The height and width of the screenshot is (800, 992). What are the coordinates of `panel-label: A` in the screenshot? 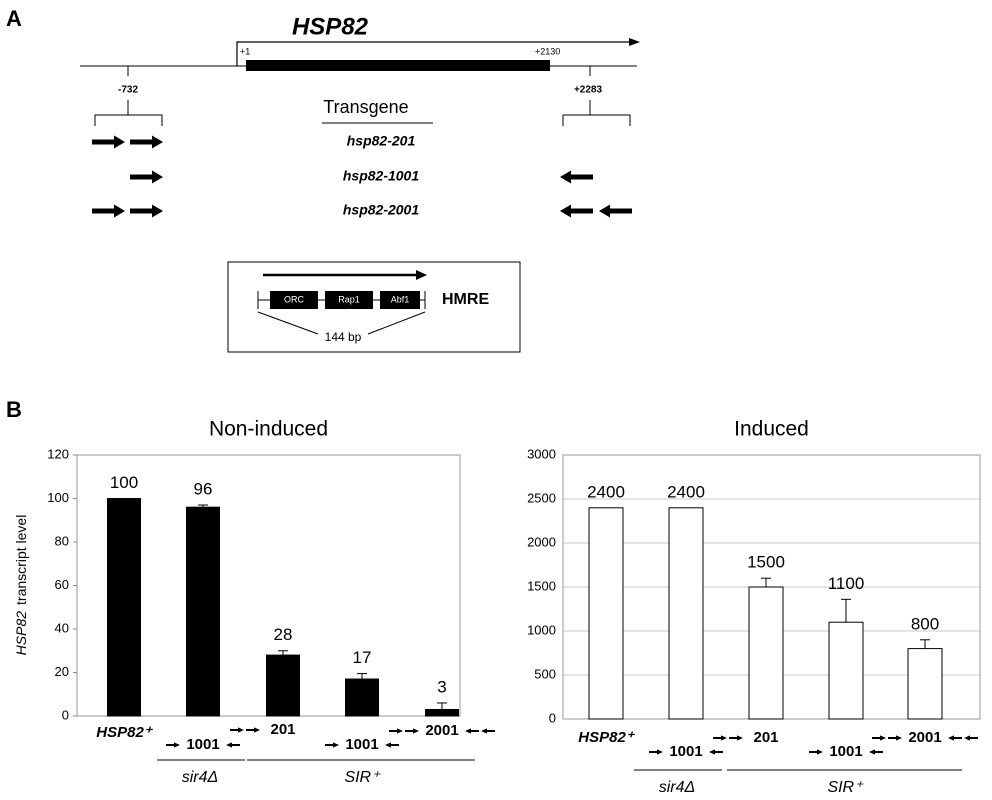 It's located at (14, 18).